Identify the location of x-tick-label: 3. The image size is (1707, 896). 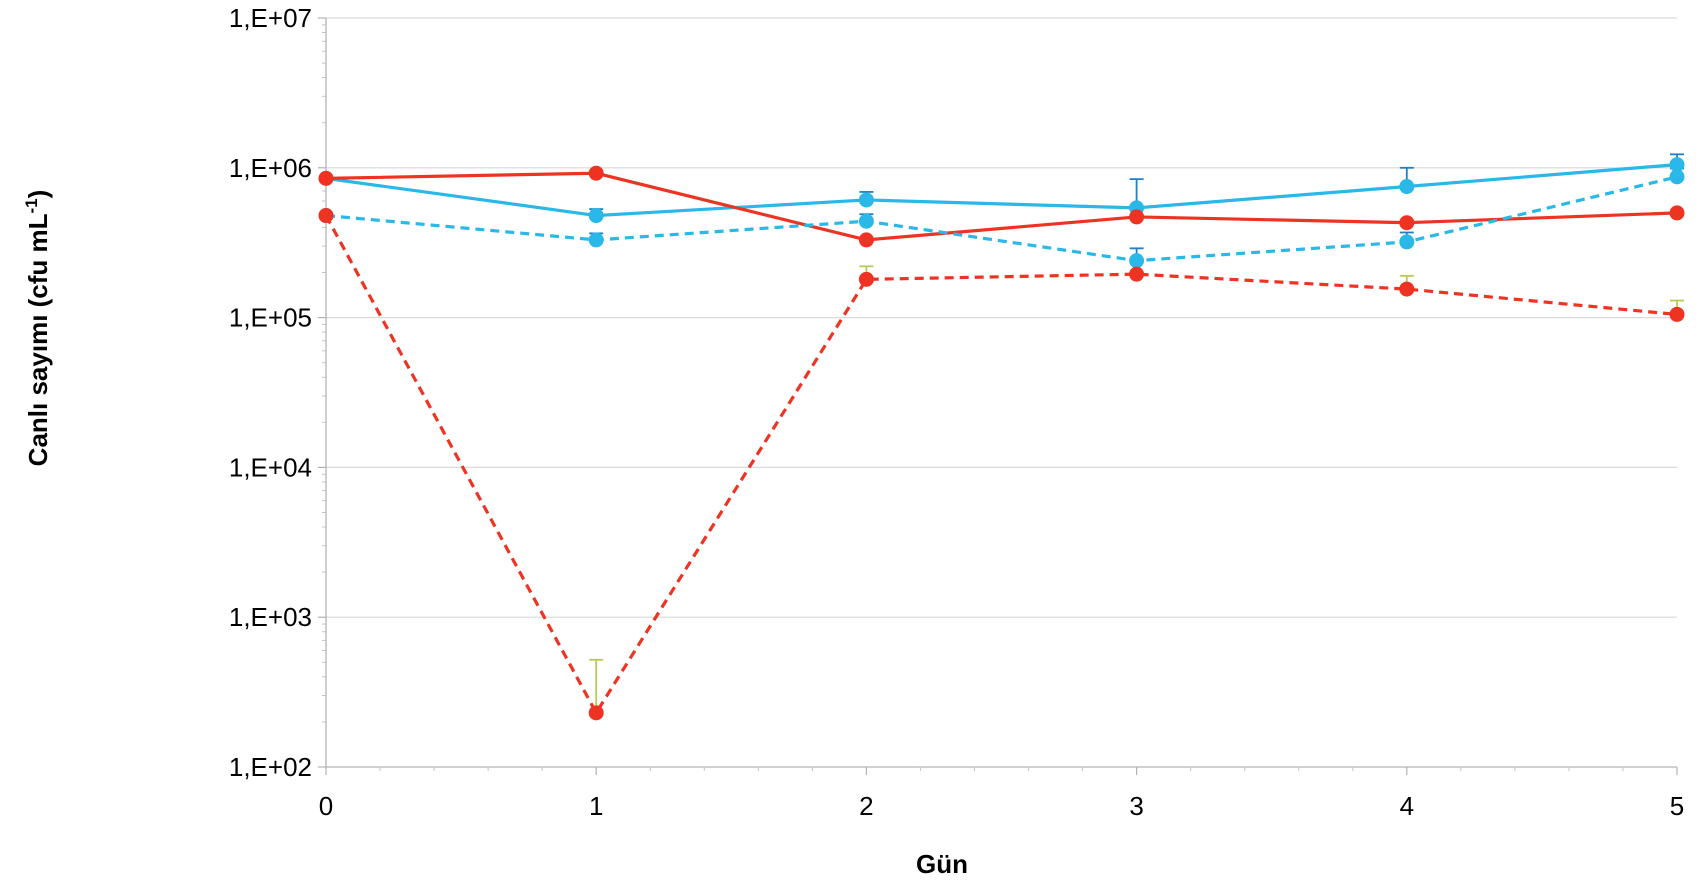
(1136, 806).